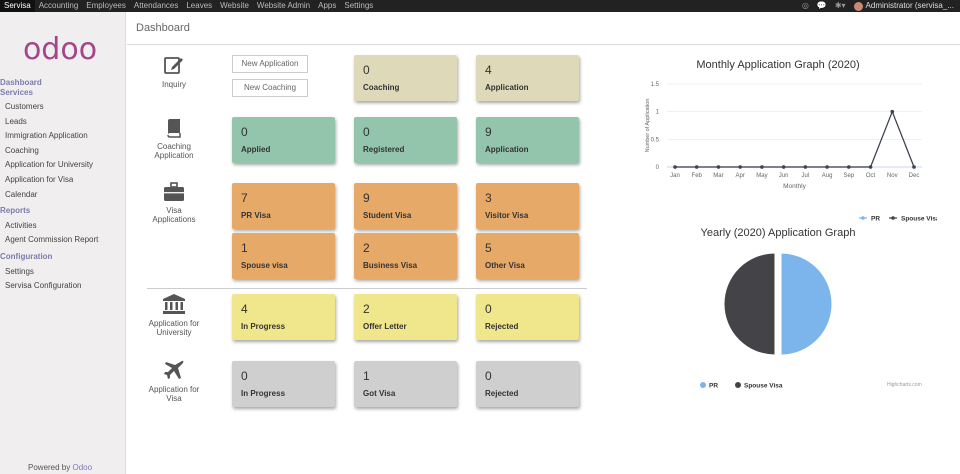  Describe the element at coordinates (173, 65) in the screenshot. I see `edit-icon` at that location.